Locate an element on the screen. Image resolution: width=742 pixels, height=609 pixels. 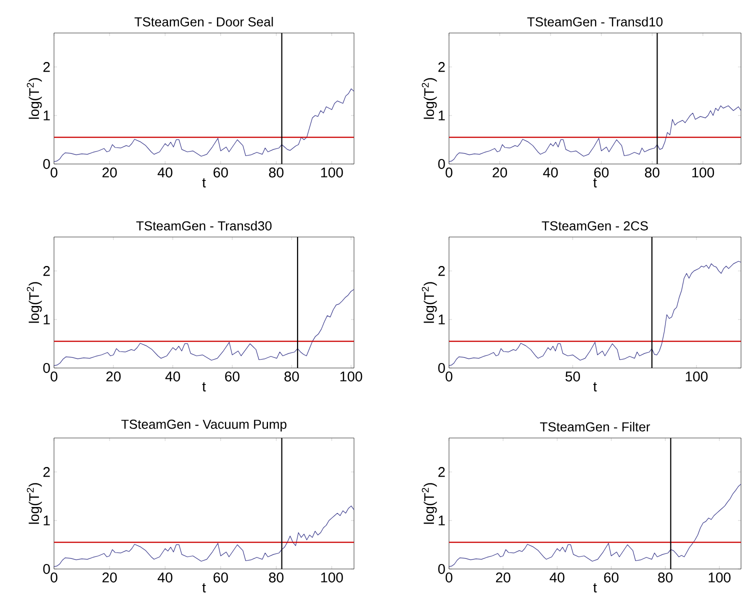
chart-title: TSteamGen - Transd10 is located at coordinates (595, 21).